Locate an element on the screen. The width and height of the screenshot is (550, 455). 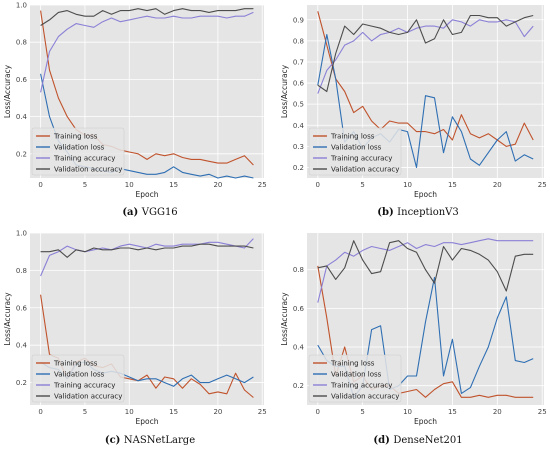
caption-model-name: DenseNet201 is located at coordinates (427, 440).